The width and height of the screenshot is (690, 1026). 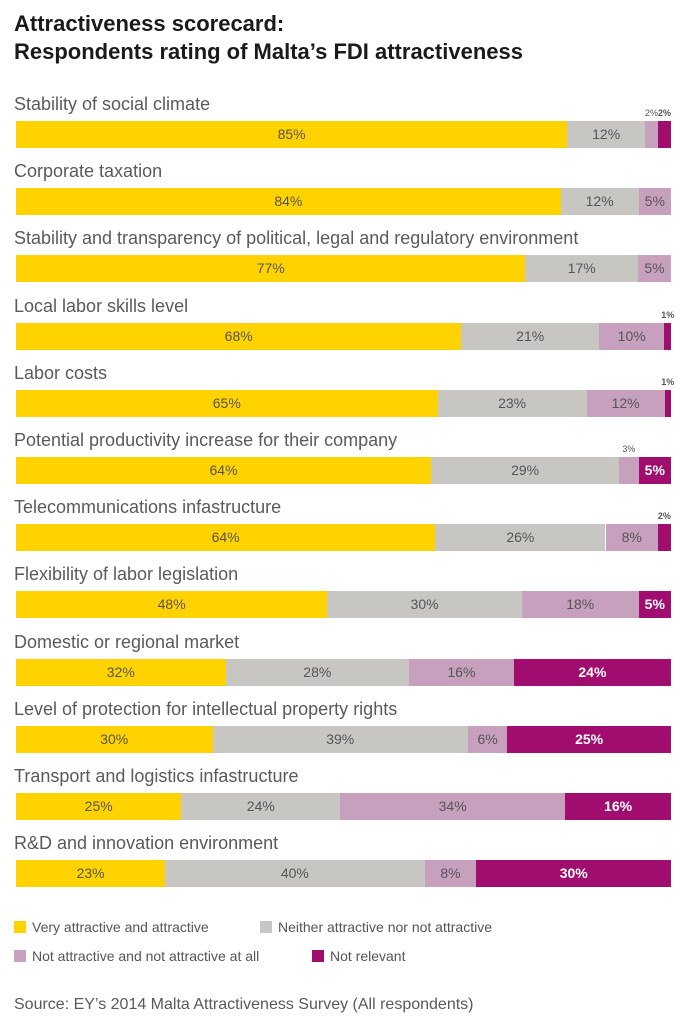 What do you see at coordinates (146, 956) in the screenshot?
I see `legend-label: Not attractive and not attractive at all` at bounding box center [146, 956].